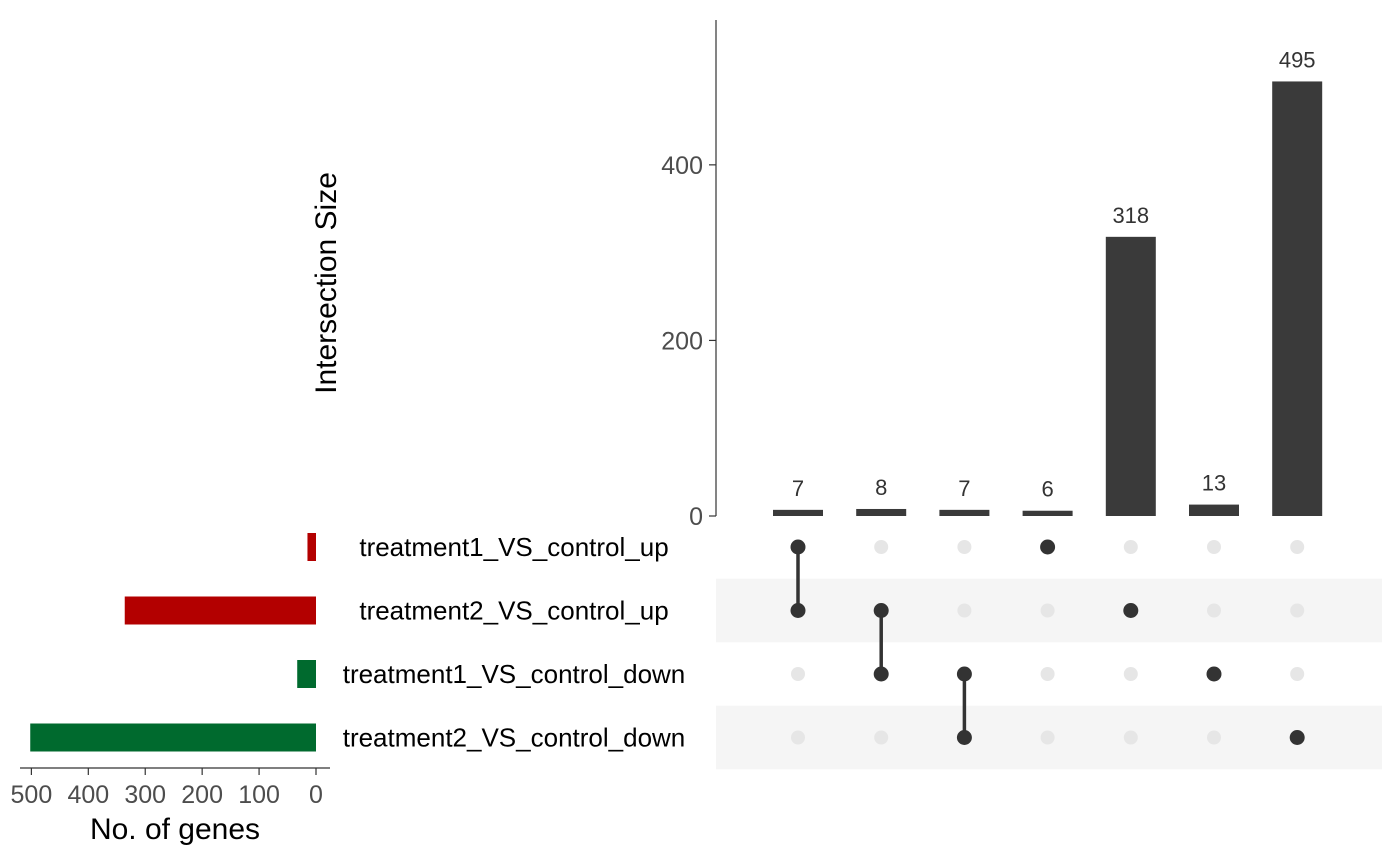 The height and width of the screenshot is (866, 1400). Describe the element at coordinates (326, 283) in the screenshot. I see `y-axis-title: Intersection Size` at that location.